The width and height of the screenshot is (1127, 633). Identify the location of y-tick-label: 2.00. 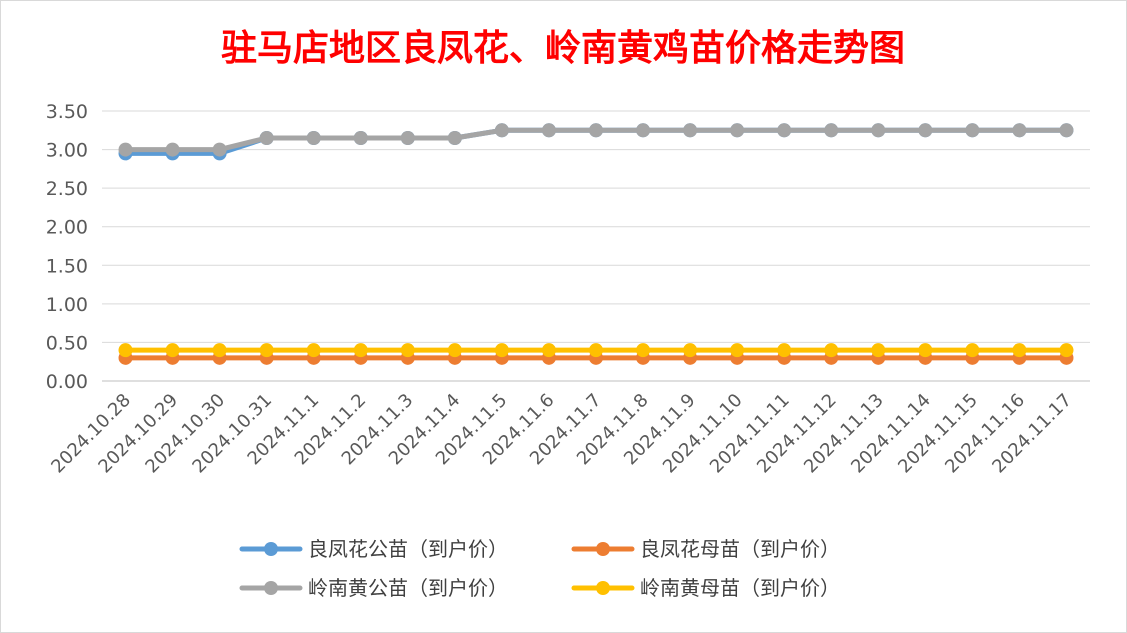
(67, 228).